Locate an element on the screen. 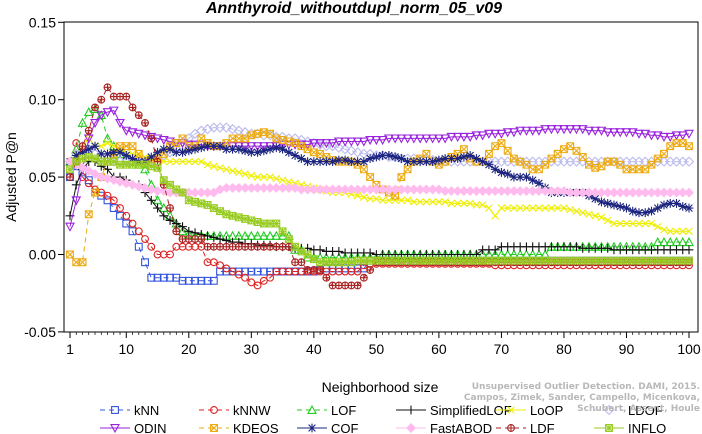 The width and height of the screenshot is (702, 434). legend-marker-kdeos is located at coordinates (214, 428).